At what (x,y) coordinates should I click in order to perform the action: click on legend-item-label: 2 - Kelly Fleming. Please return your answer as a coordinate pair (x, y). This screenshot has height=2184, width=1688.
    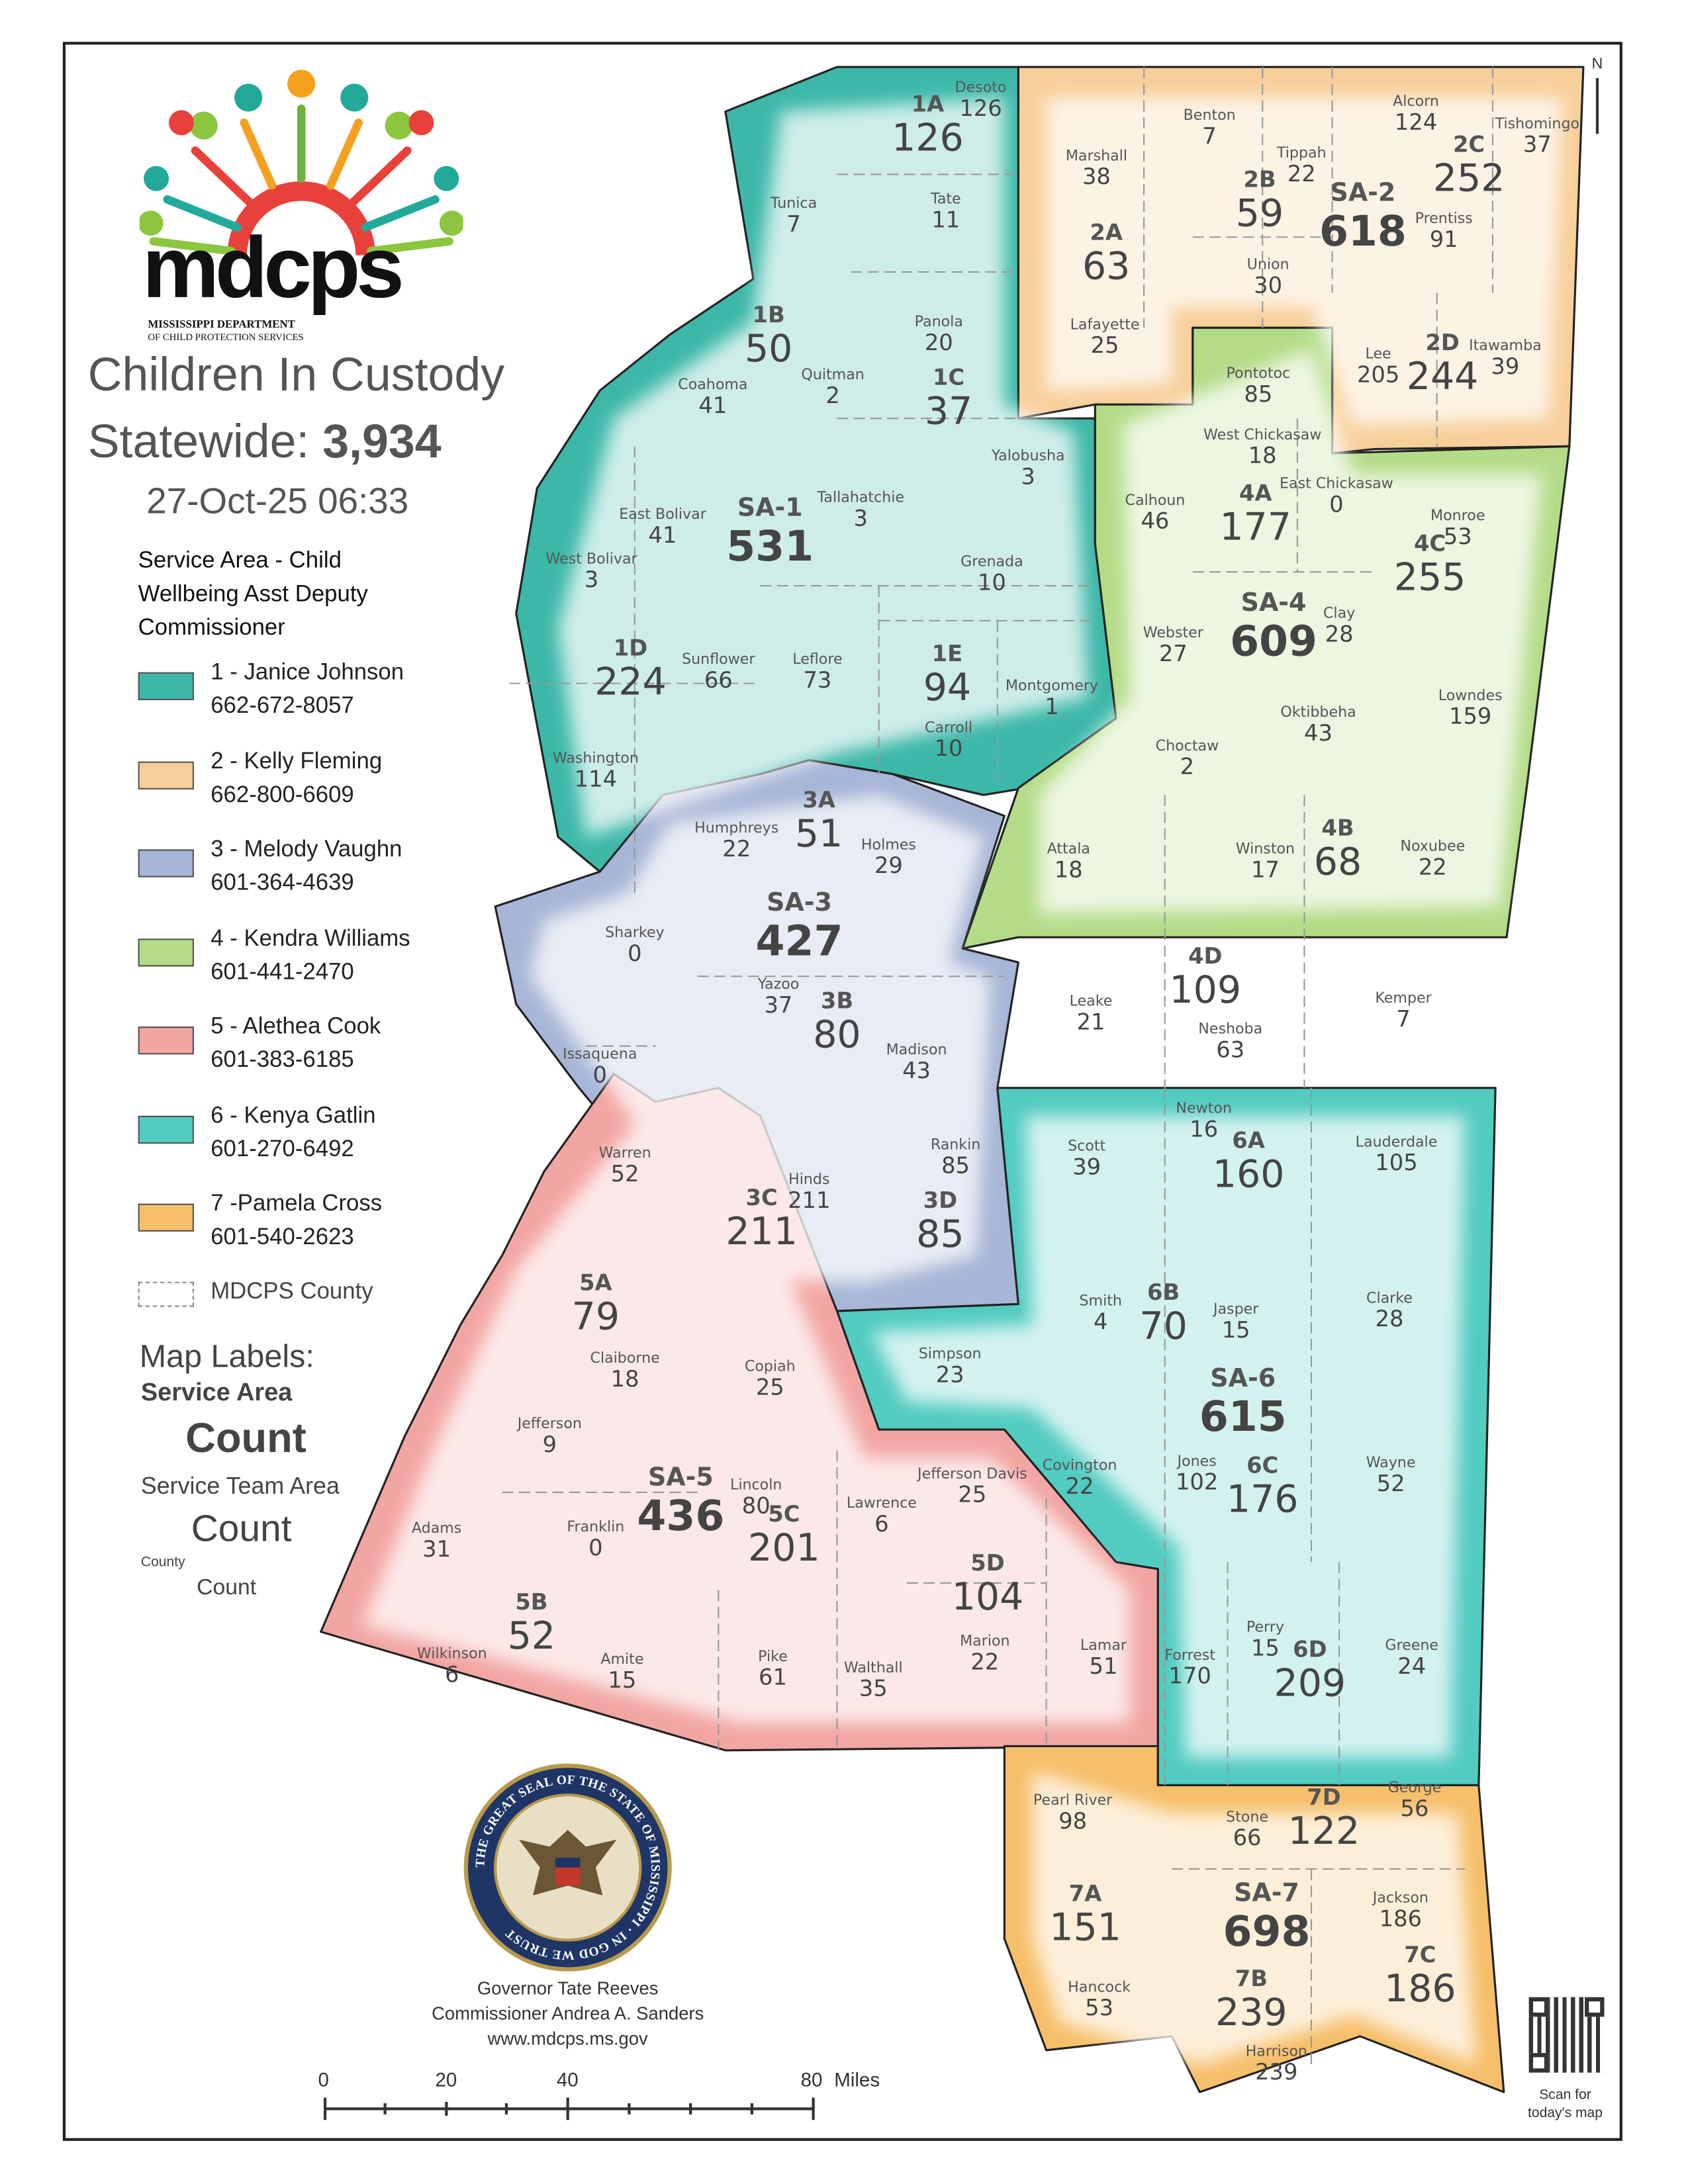
    Looking at the image, I should click on (297, 761).